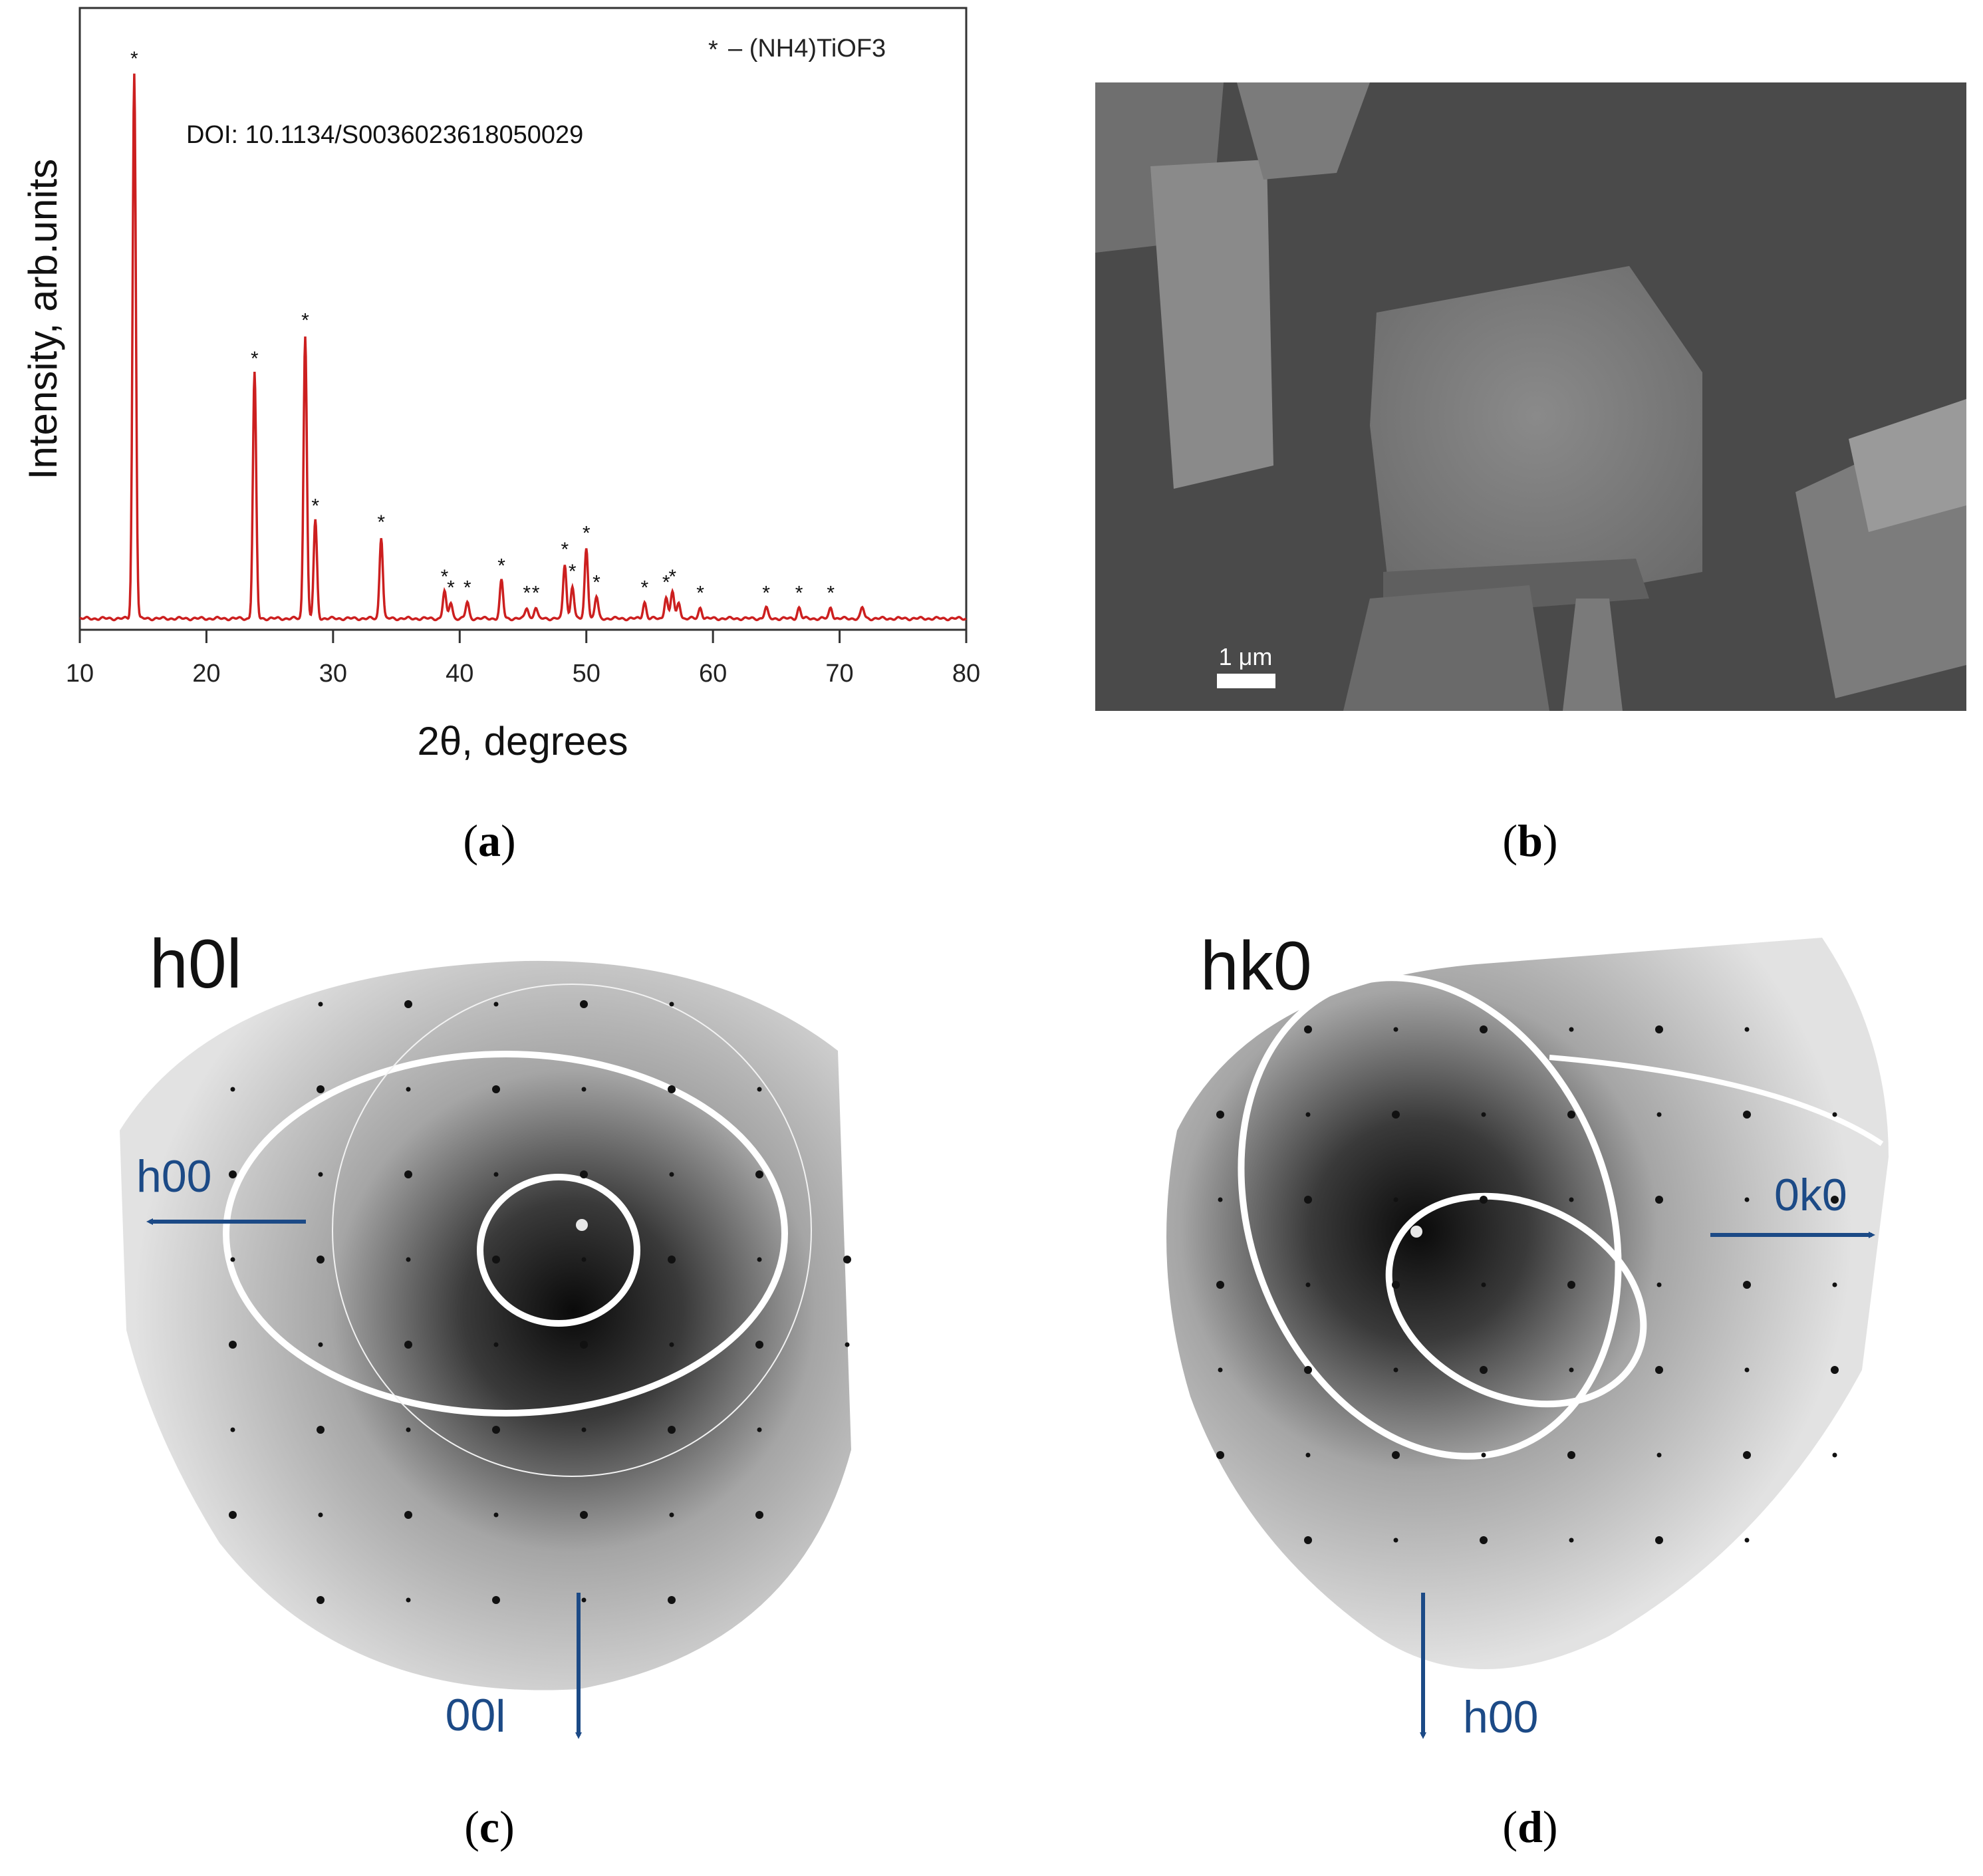  I want to click on caption-letter: b, so click(1530, 840).